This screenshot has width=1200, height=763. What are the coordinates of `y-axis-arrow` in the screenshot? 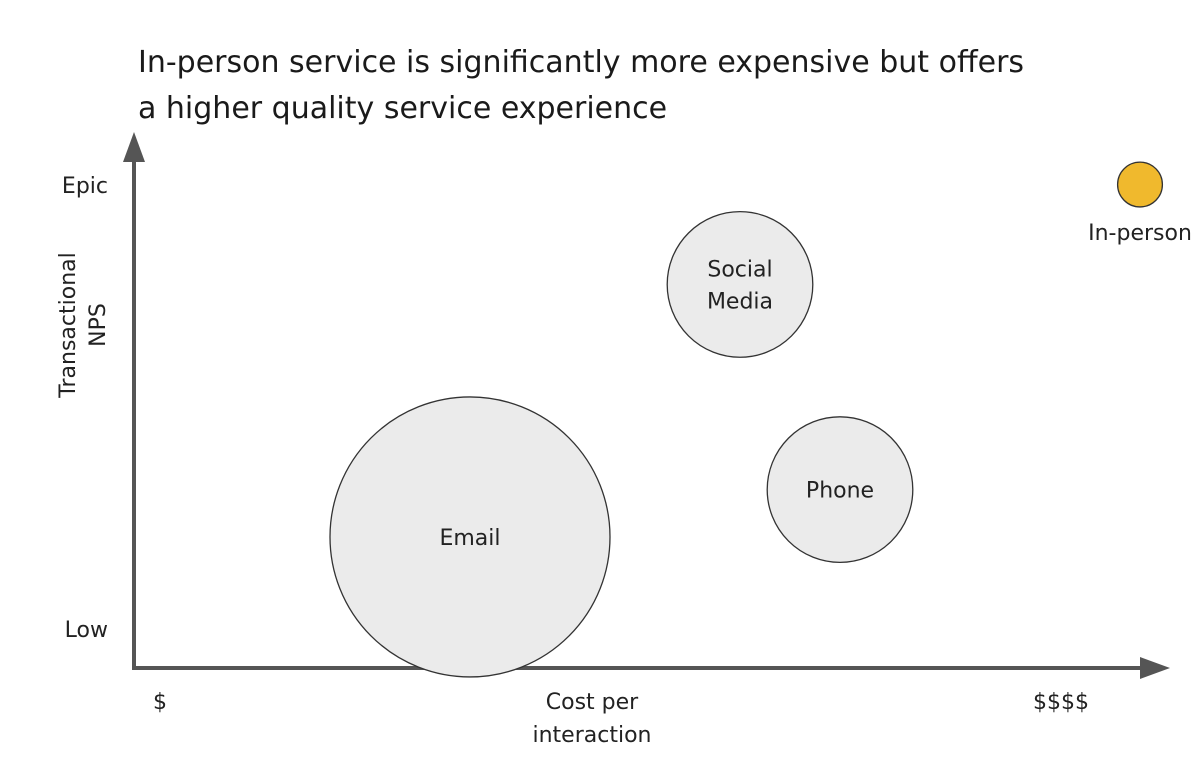 It's located at (134, 147).